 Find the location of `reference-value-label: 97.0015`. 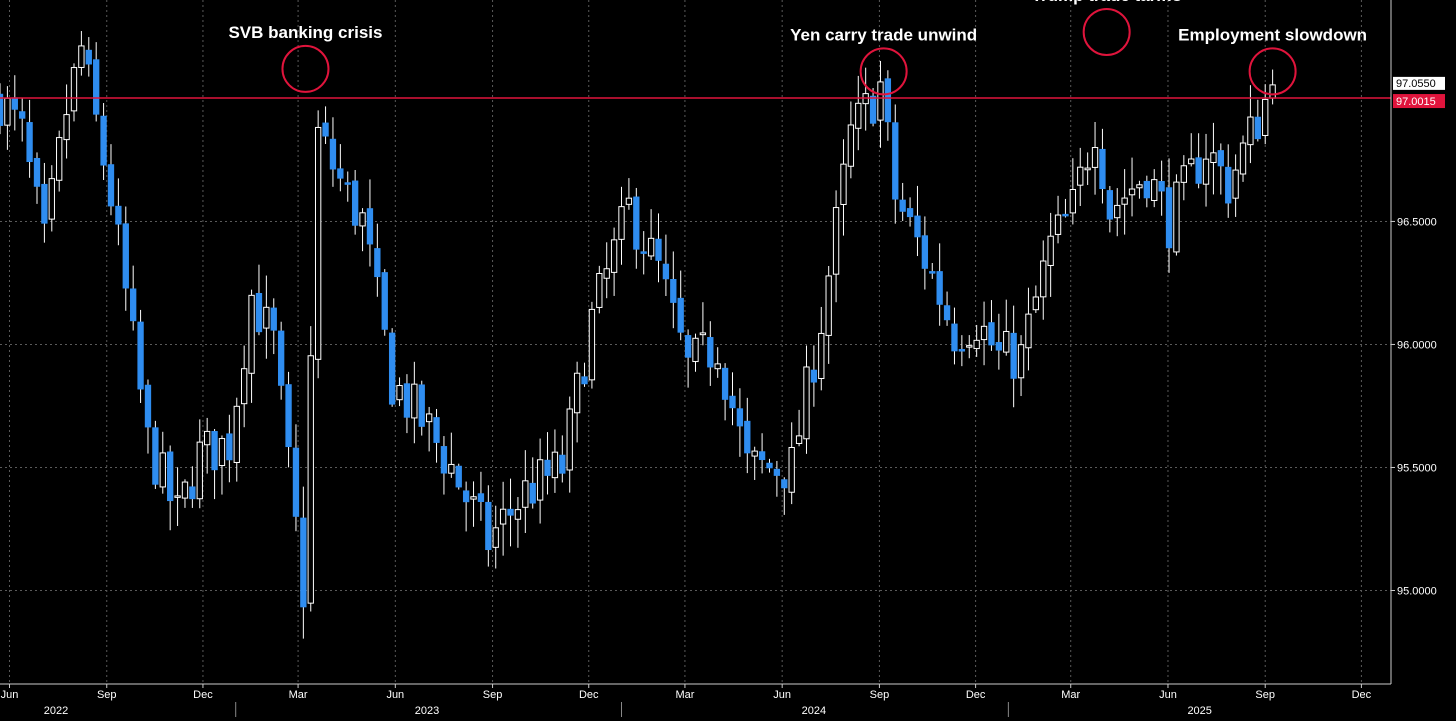

reference-value-label: 97.0015 is located at coordinates (1416, 102).